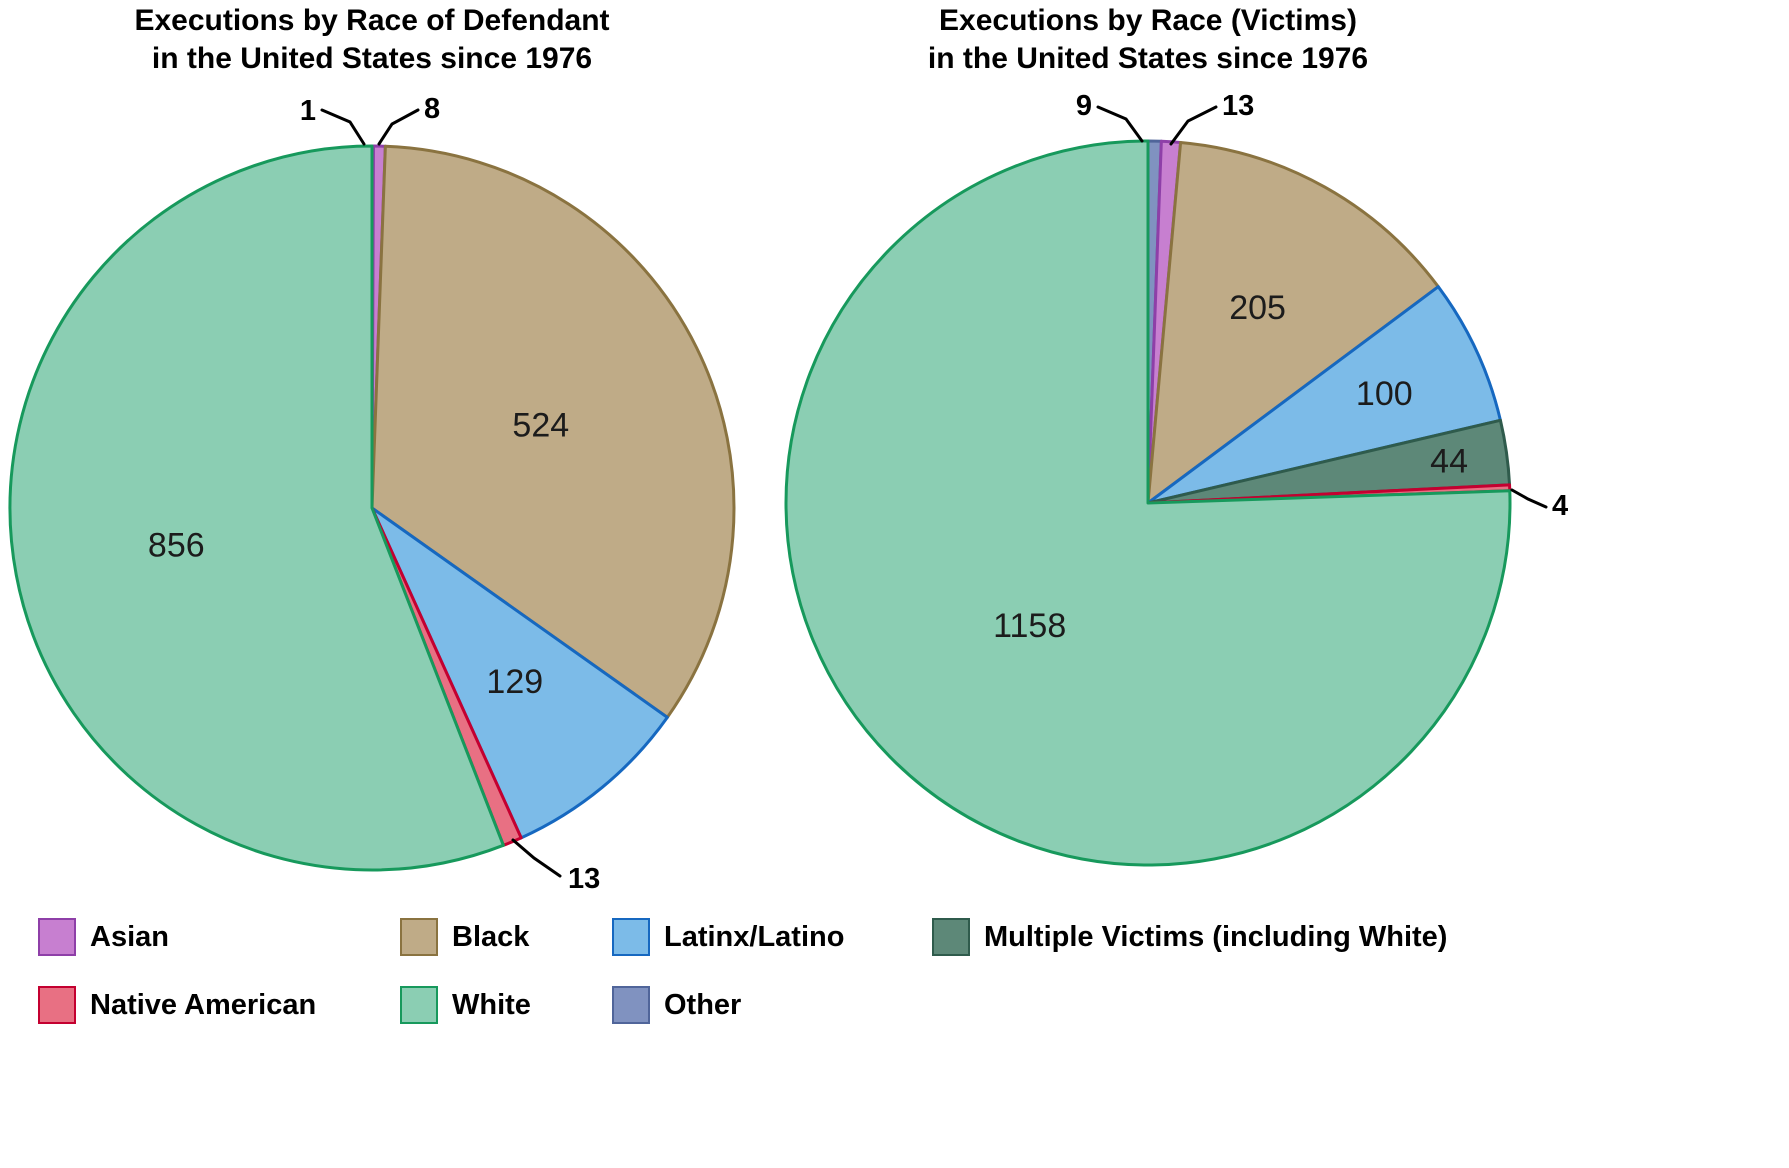 The image size is (1789, 1168). What do you see at coordinates (203, 1004) in the screenshot?
I see `legend-label: Native American` at bounding box center [203, 1004].